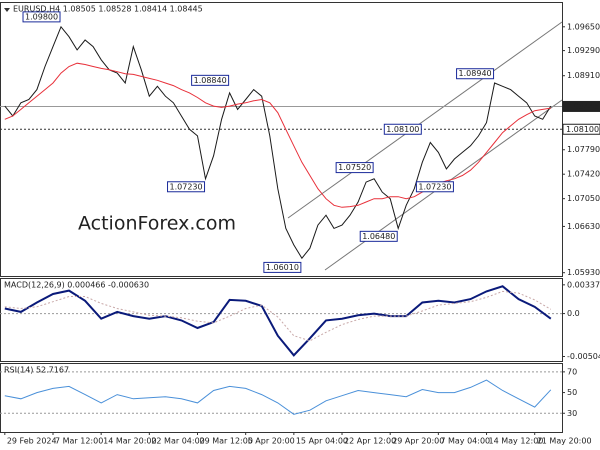 Image resolution: width=600 pixels, height=450 pixels. I want to click on x-tick-label: 22 Apr 12:00, so click(370, 441).